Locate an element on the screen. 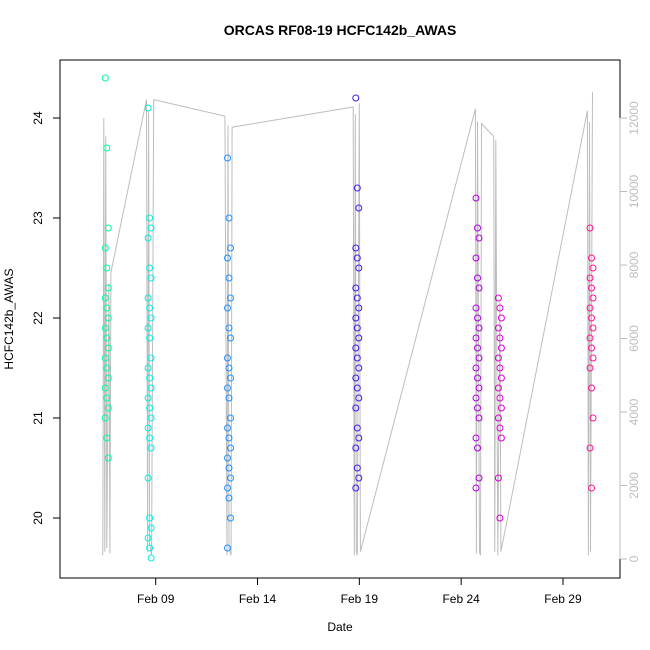  y2-tick-label: 8000 is located at coordinates (634, 264).